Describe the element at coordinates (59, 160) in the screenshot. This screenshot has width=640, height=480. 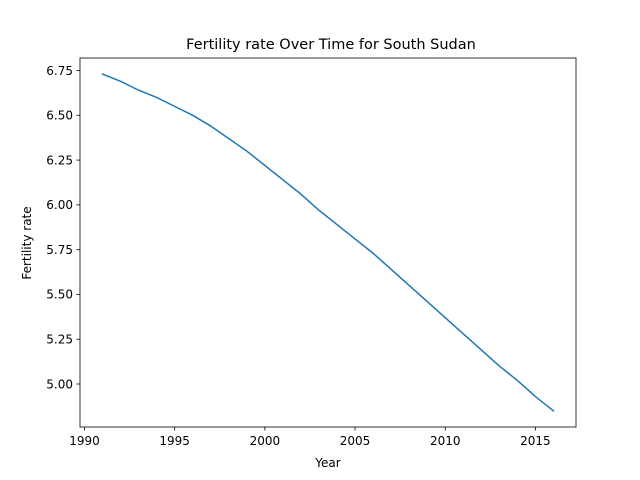
I see `y-tick-label: 6.25` at that location.